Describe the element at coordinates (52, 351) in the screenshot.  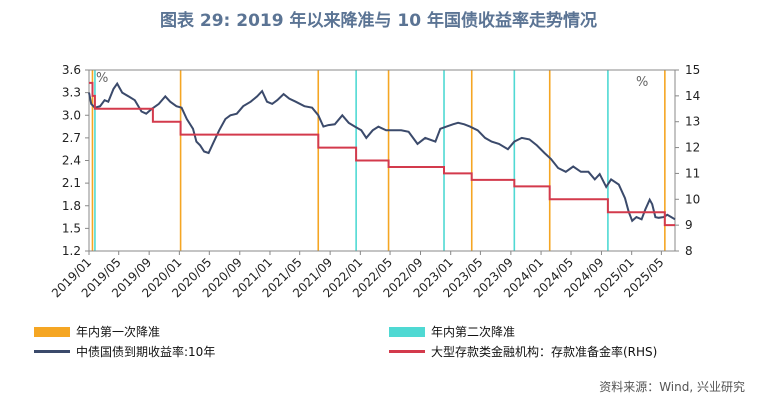
I see `legend-bond-swatch` at that location.